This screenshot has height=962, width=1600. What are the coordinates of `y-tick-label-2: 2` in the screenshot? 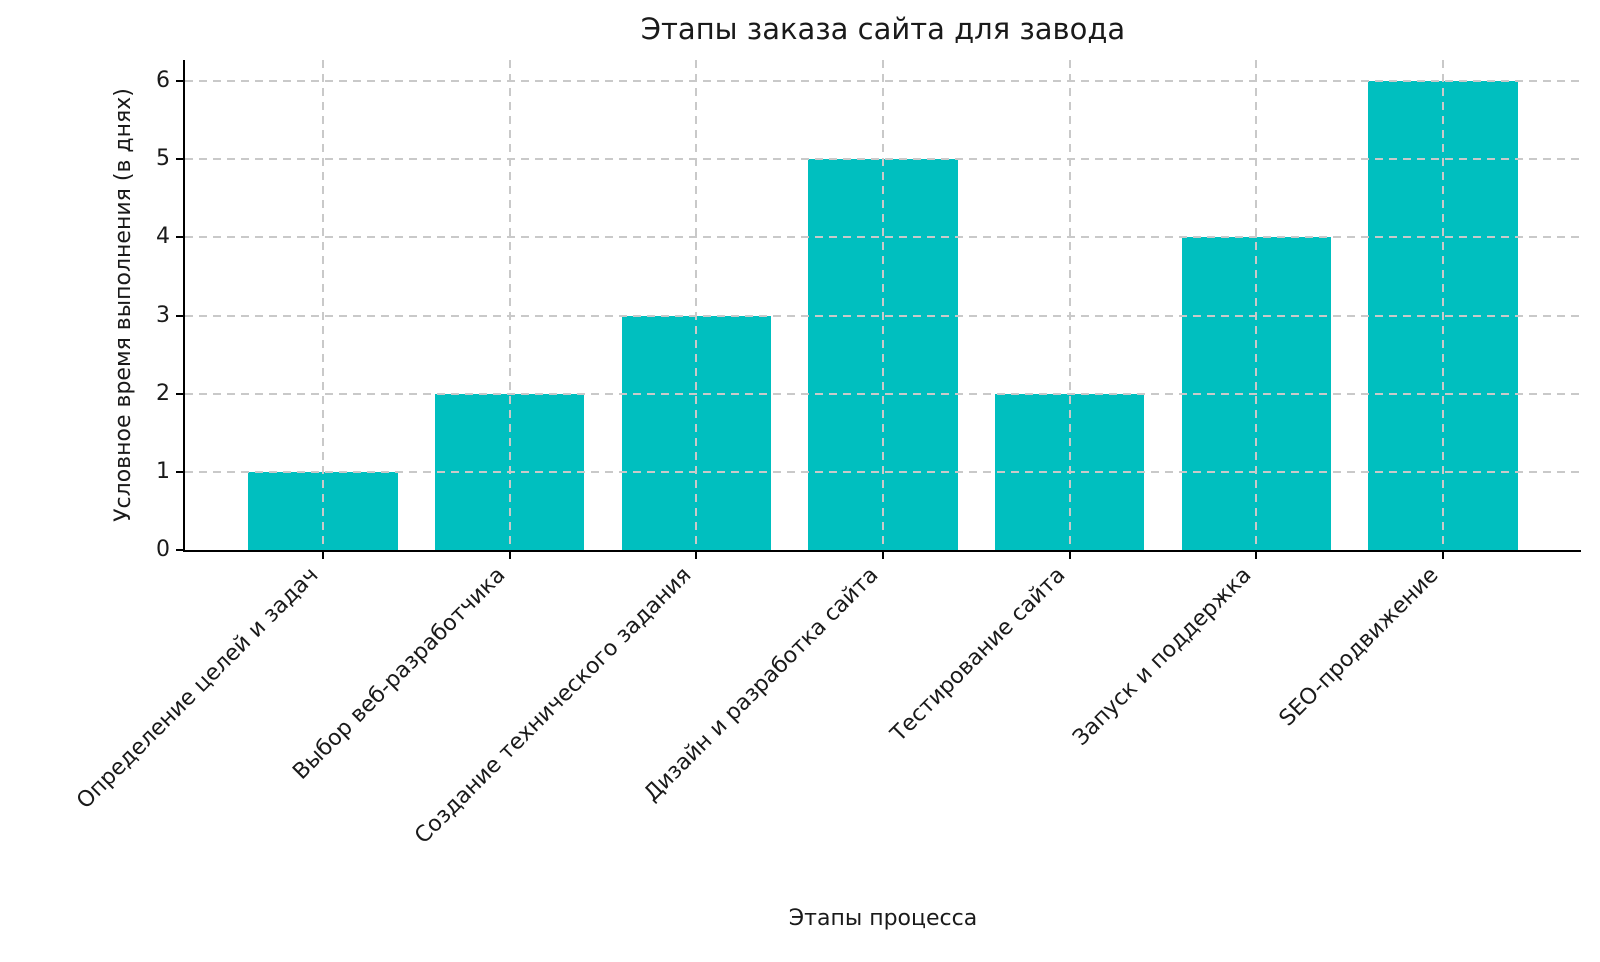 It's located at (163, 393).